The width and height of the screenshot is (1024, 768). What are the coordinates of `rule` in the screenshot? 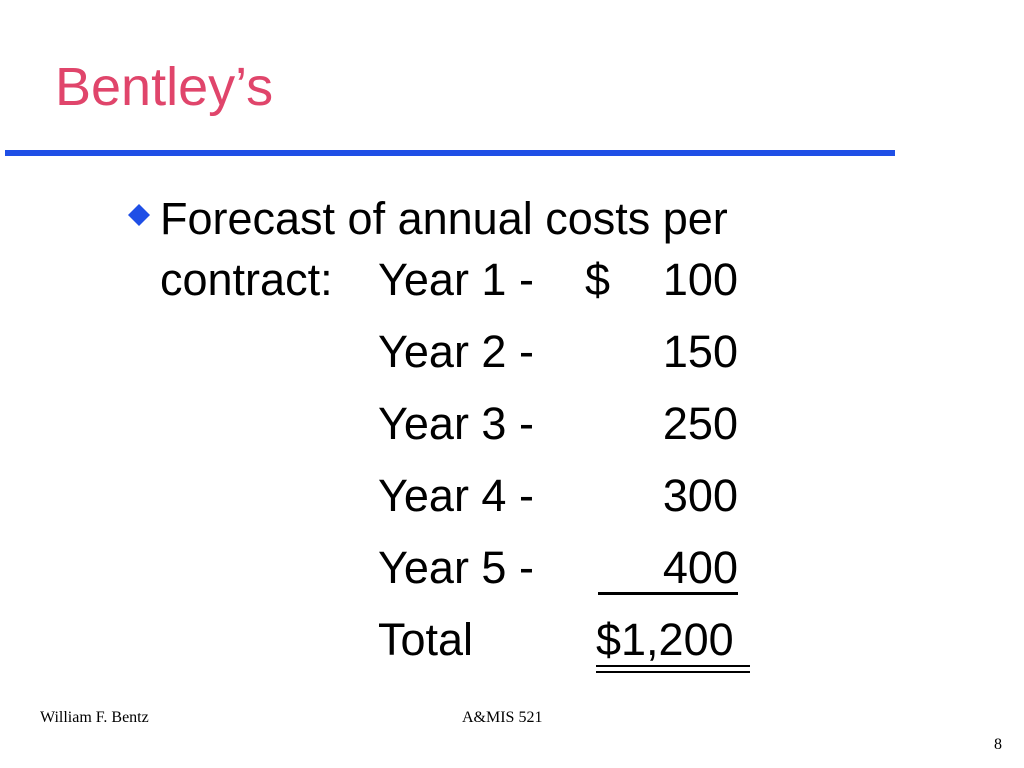 It's located at (450, 153).